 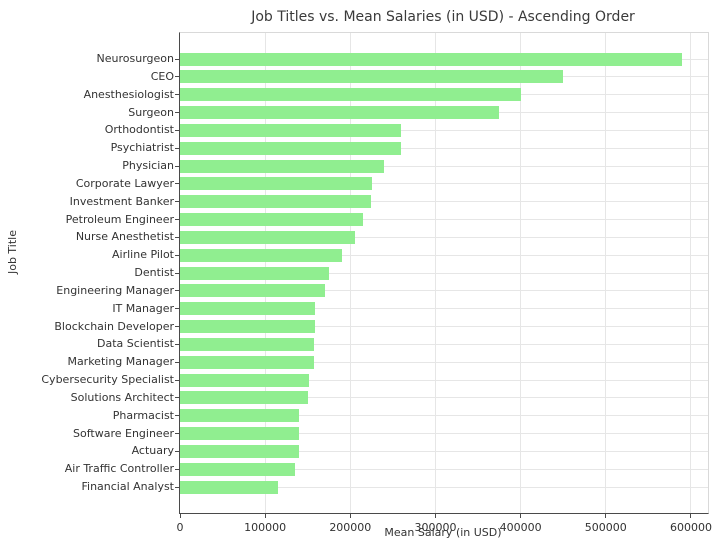 What do you see at coordinates (154, 272) in the screenshot?
I see `y-tick-label: Dentist` at bounding box center [154, 272].